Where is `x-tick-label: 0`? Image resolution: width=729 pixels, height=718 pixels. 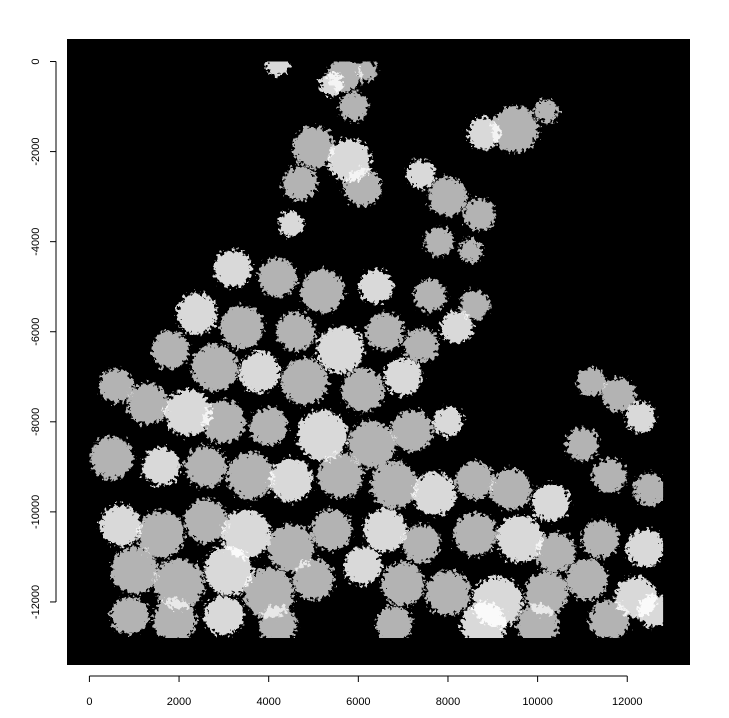
x-tick-label: 0 is located at coordinates (89, 702).